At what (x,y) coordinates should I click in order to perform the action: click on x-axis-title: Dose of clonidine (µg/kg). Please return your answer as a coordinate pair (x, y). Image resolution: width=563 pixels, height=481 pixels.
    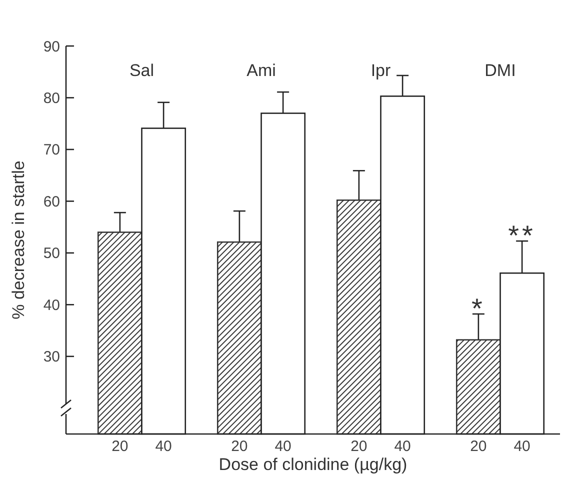
    Looking at the image, I should click on (313, 464).